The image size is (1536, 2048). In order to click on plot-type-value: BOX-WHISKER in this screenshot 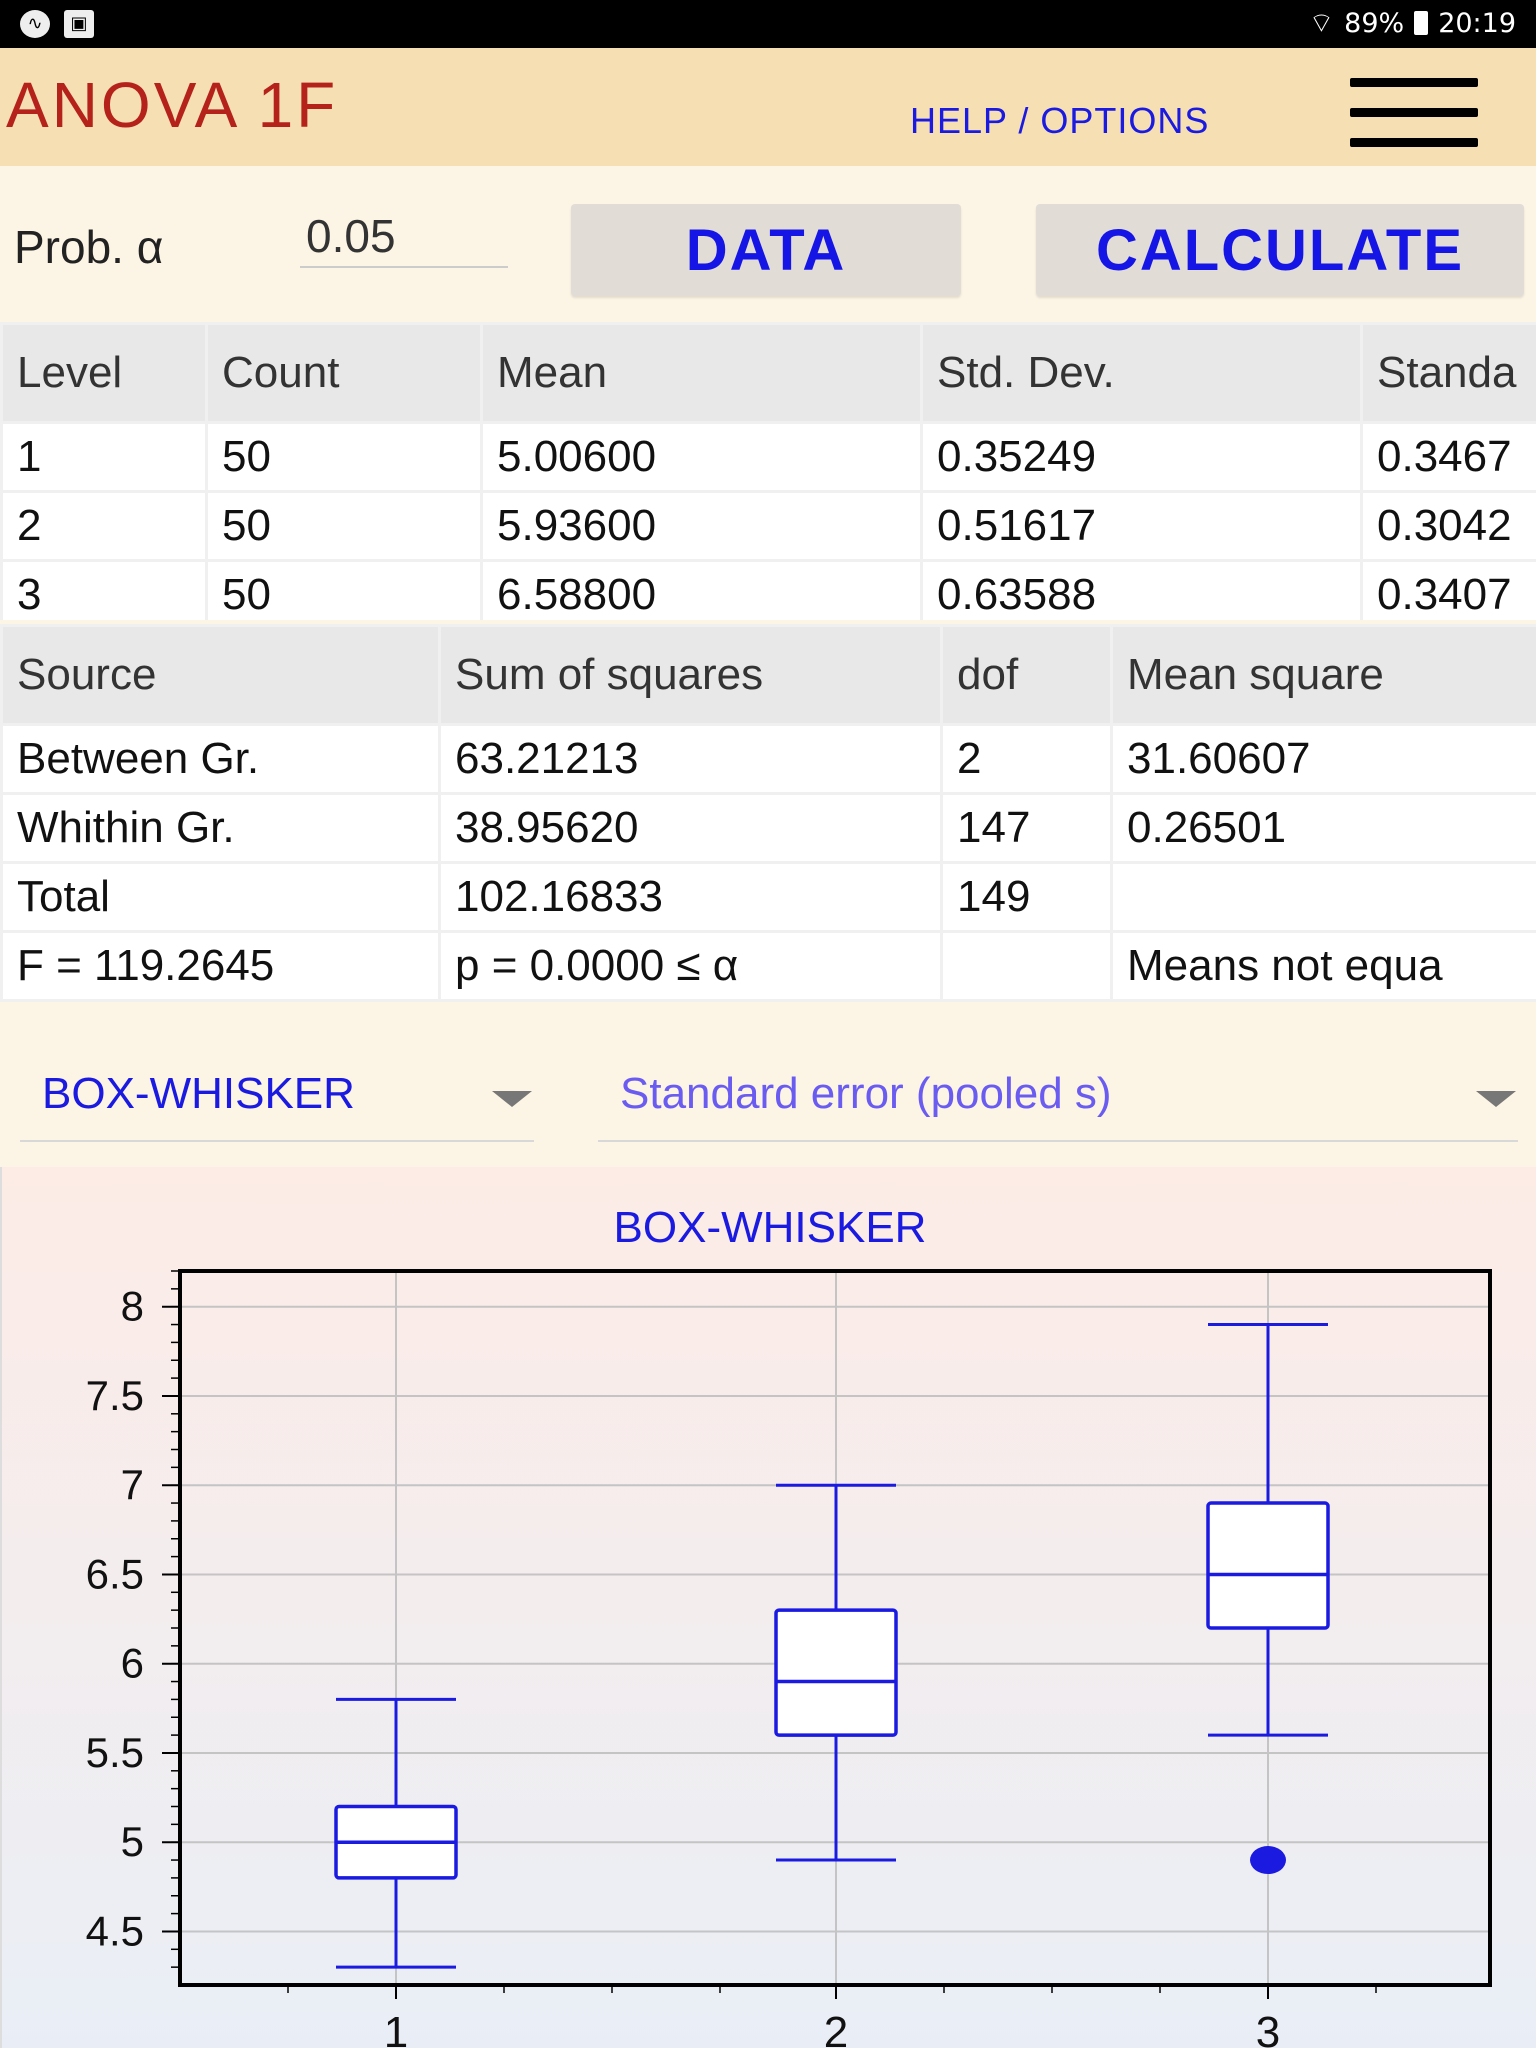, I will do `click(198, 1093)`.